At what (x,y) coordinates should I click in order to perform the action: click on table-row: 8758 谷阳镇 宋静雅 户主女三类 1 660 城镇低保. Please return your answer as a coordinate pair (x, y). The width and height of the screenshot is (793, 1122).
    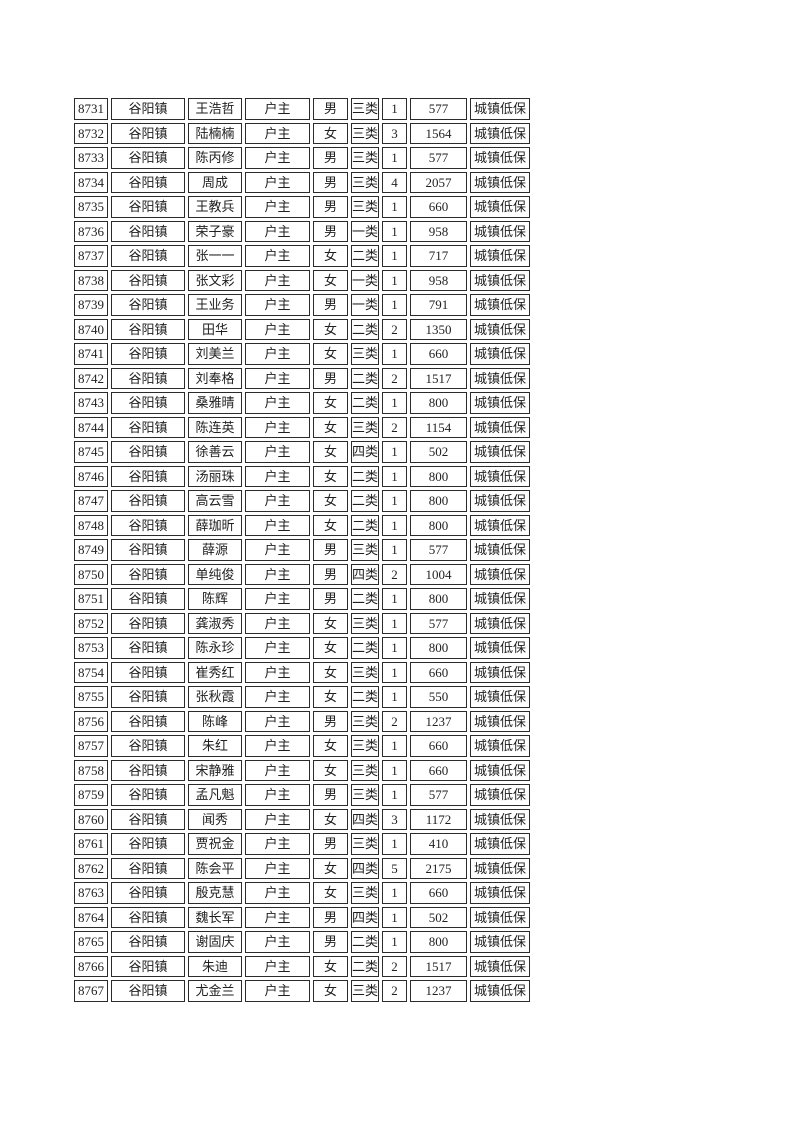
    Looking at the image, I should click on (302, 770).